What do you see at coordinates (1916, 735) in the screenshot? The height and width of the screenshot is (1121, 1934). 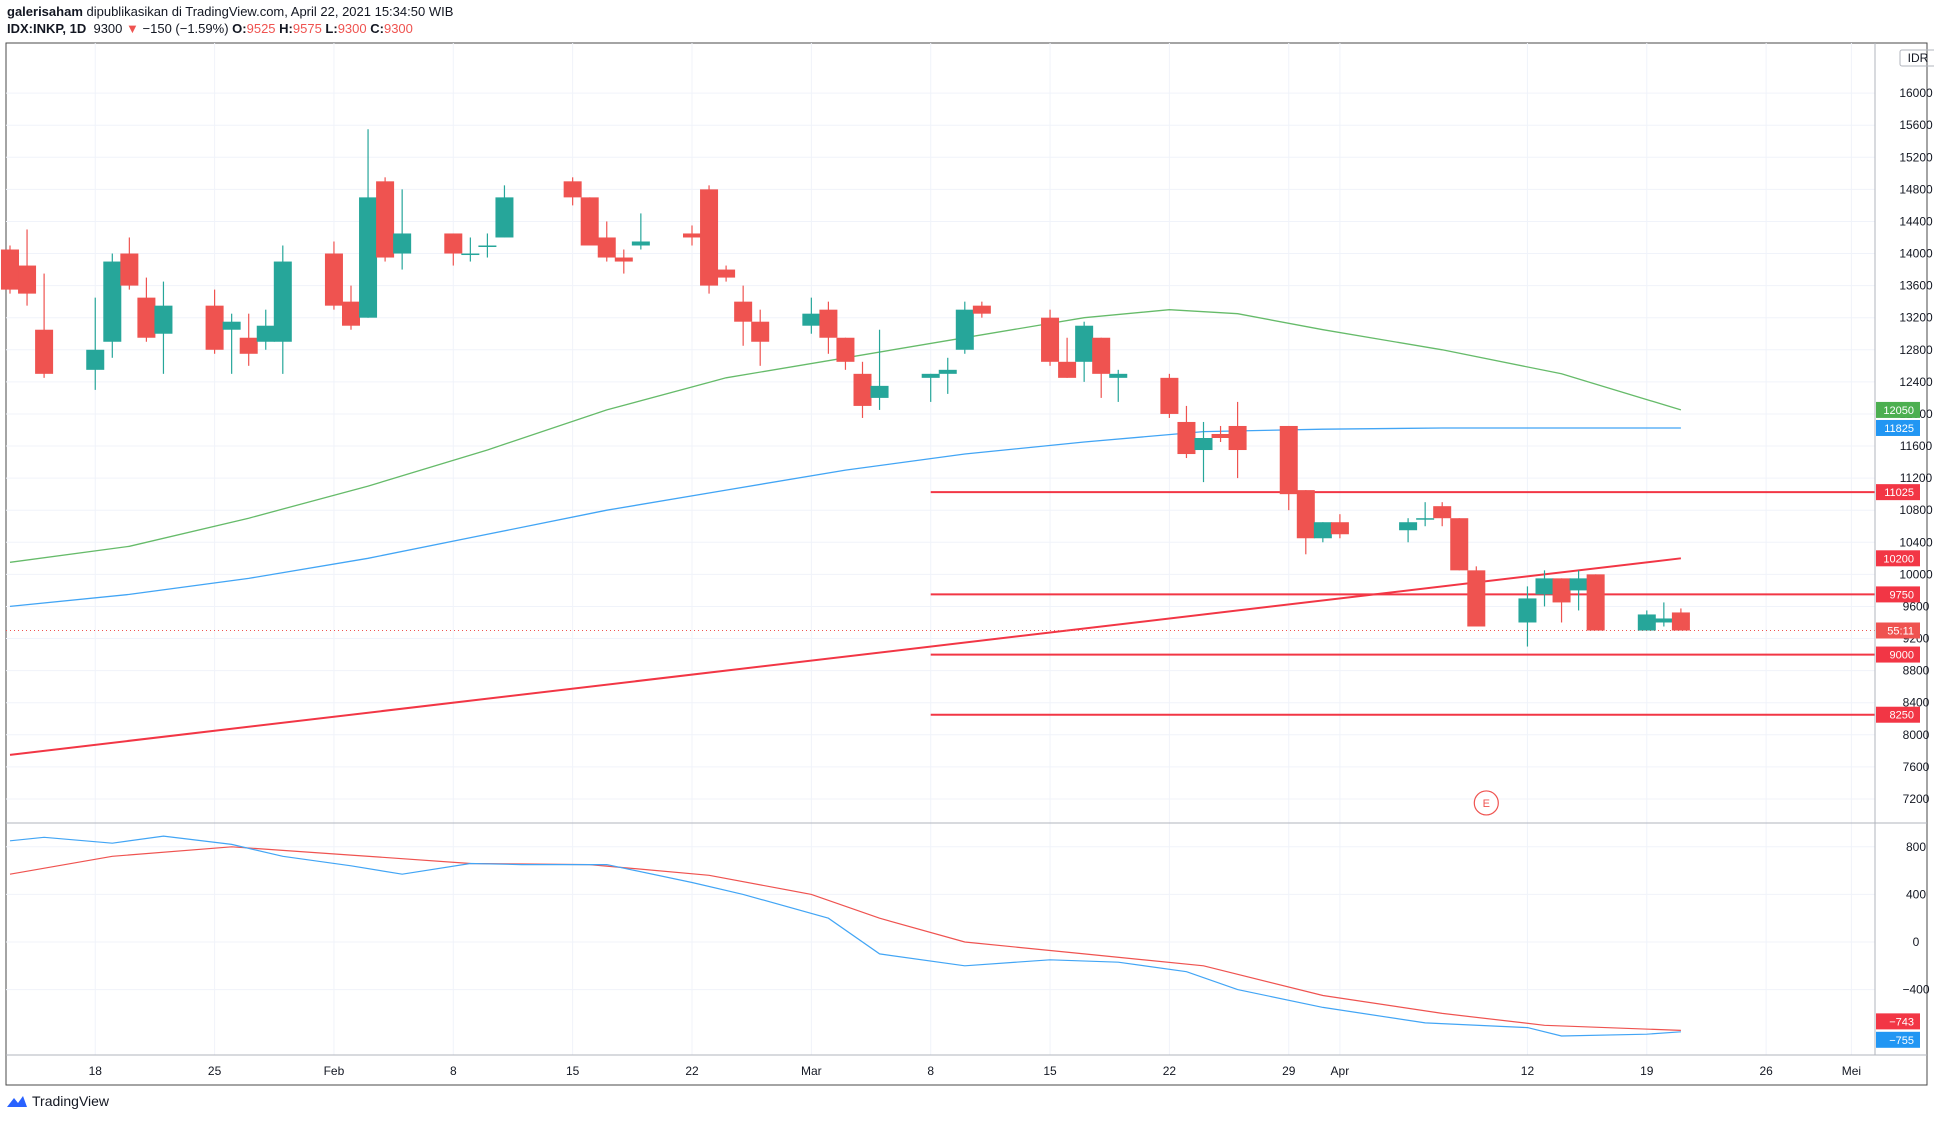 I see `price-tick-label: 8000` at bounding box center [1916, 735].